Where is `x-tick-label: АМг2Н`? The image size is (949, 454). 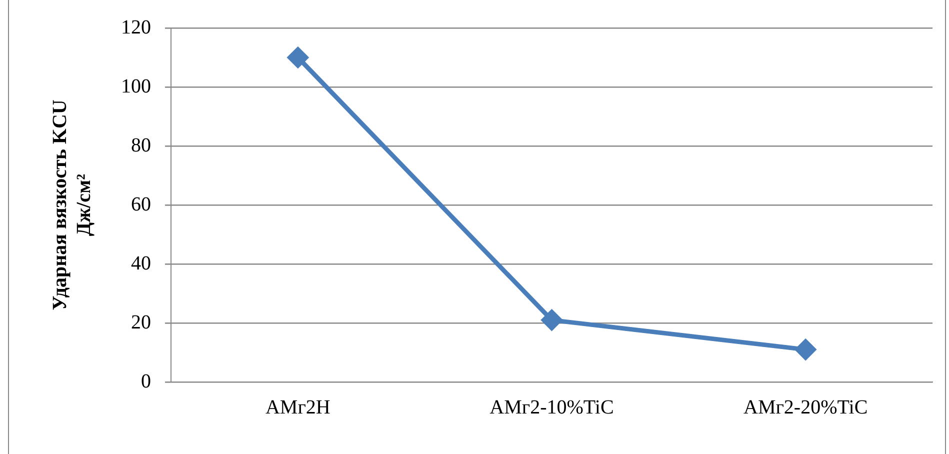
x-tick-label: АМг2Н is located at coordinates (297, 407).